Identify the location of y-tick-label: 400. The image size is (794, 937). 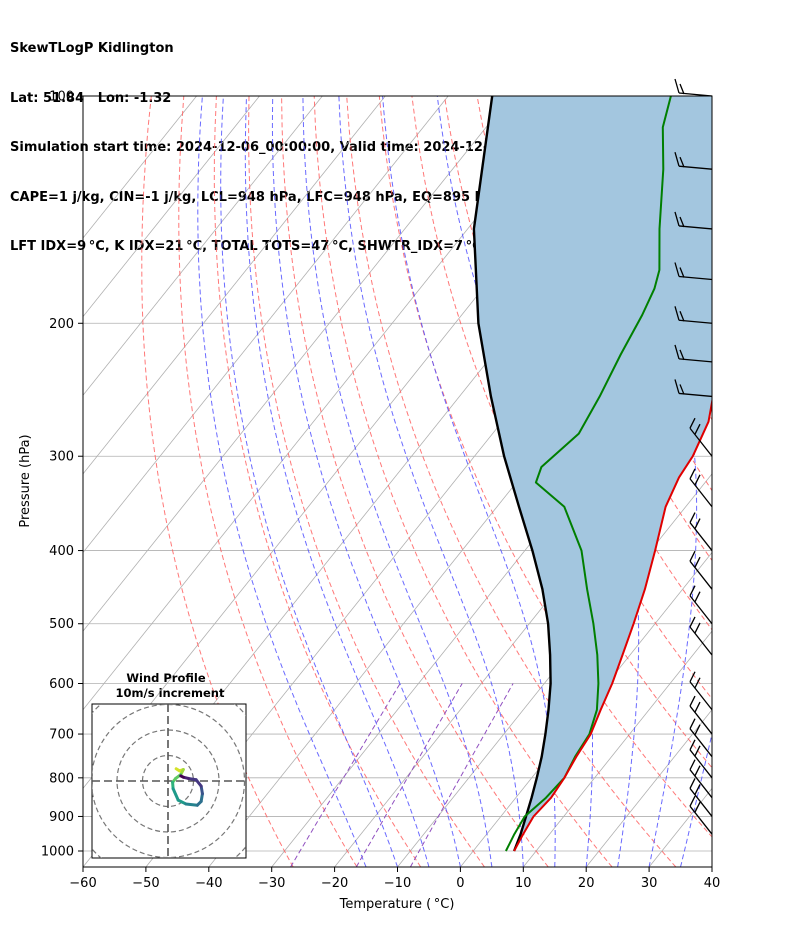
(61, 551).